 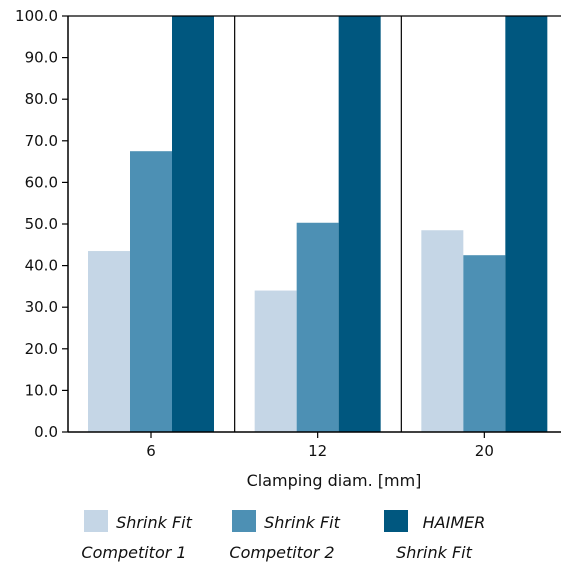 What do you see at coordinates (41, 349) in the screenshot?
I see `y-tick-label: 20.0` at bounding box center [41, 349].